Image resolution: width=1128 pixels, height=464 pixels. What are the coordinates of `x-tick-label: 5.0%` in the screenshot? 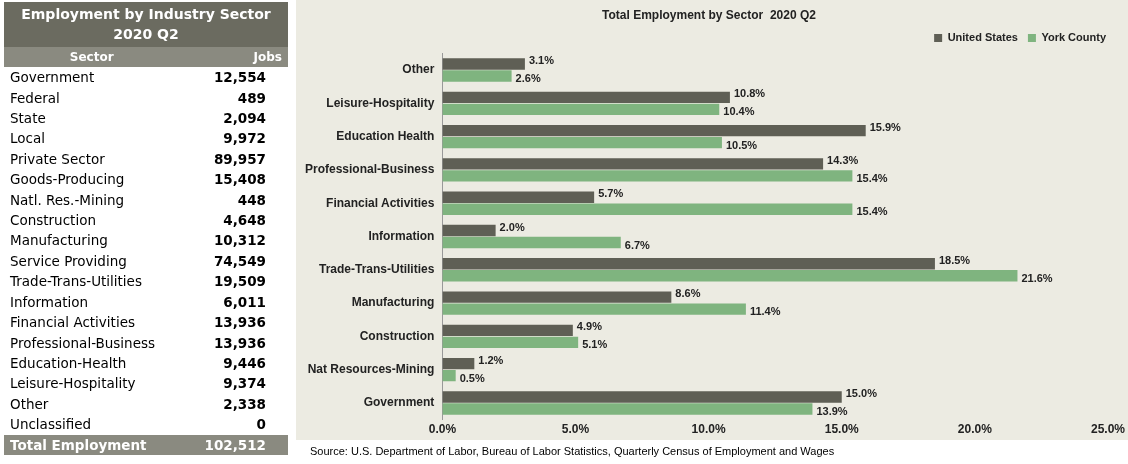 It's located at (575, 429).